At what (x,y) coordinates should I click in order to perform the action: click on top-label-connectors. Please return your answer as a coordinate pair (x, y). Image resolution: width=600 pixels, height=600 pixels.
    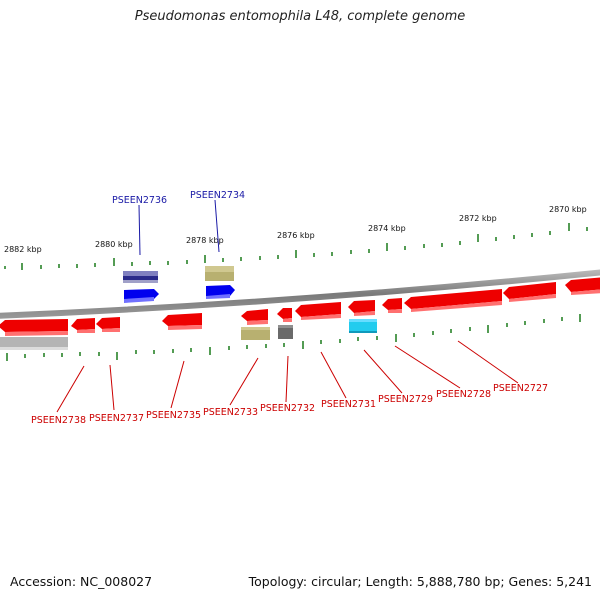
    Looking at the image, I should click on (179, 227).